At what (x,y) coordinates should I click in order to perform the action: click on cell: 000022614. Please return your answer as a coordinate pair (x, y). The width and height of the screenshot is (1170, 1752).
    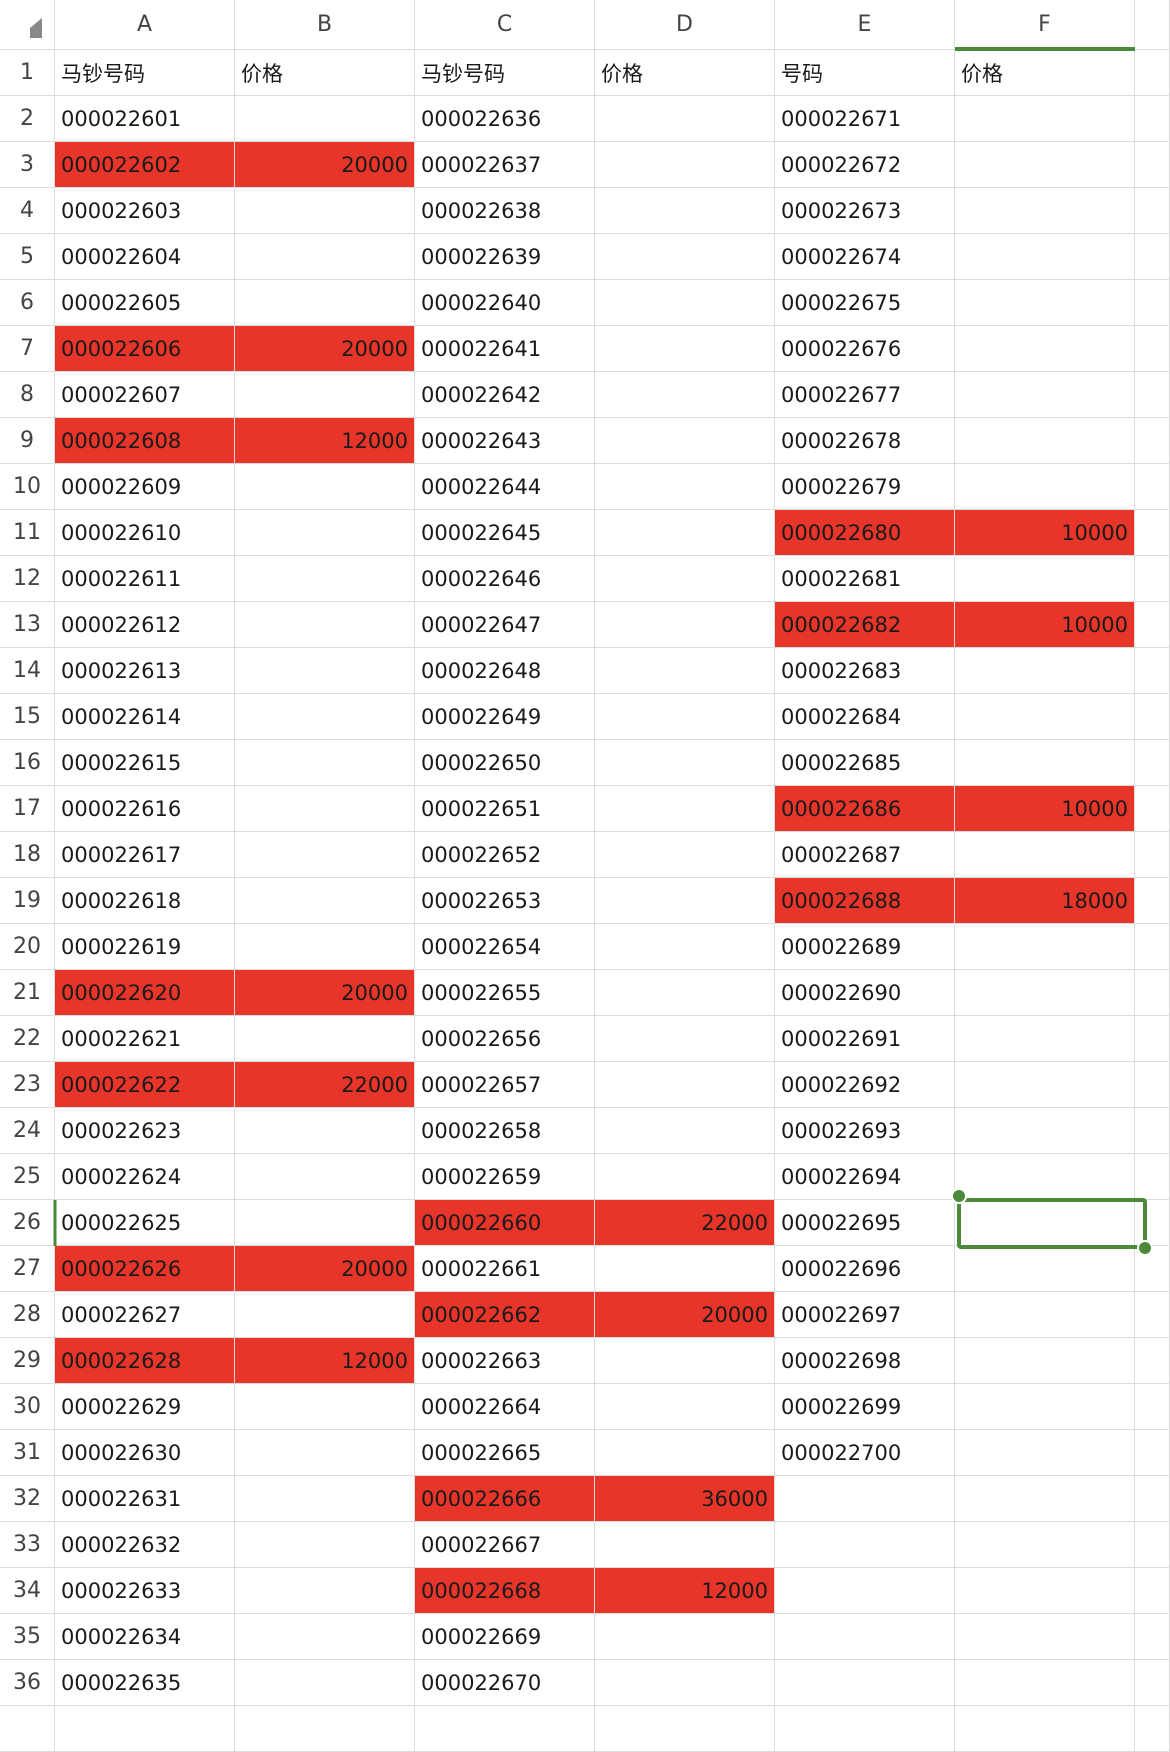
    Looking at the image, I should click on (145, 717).